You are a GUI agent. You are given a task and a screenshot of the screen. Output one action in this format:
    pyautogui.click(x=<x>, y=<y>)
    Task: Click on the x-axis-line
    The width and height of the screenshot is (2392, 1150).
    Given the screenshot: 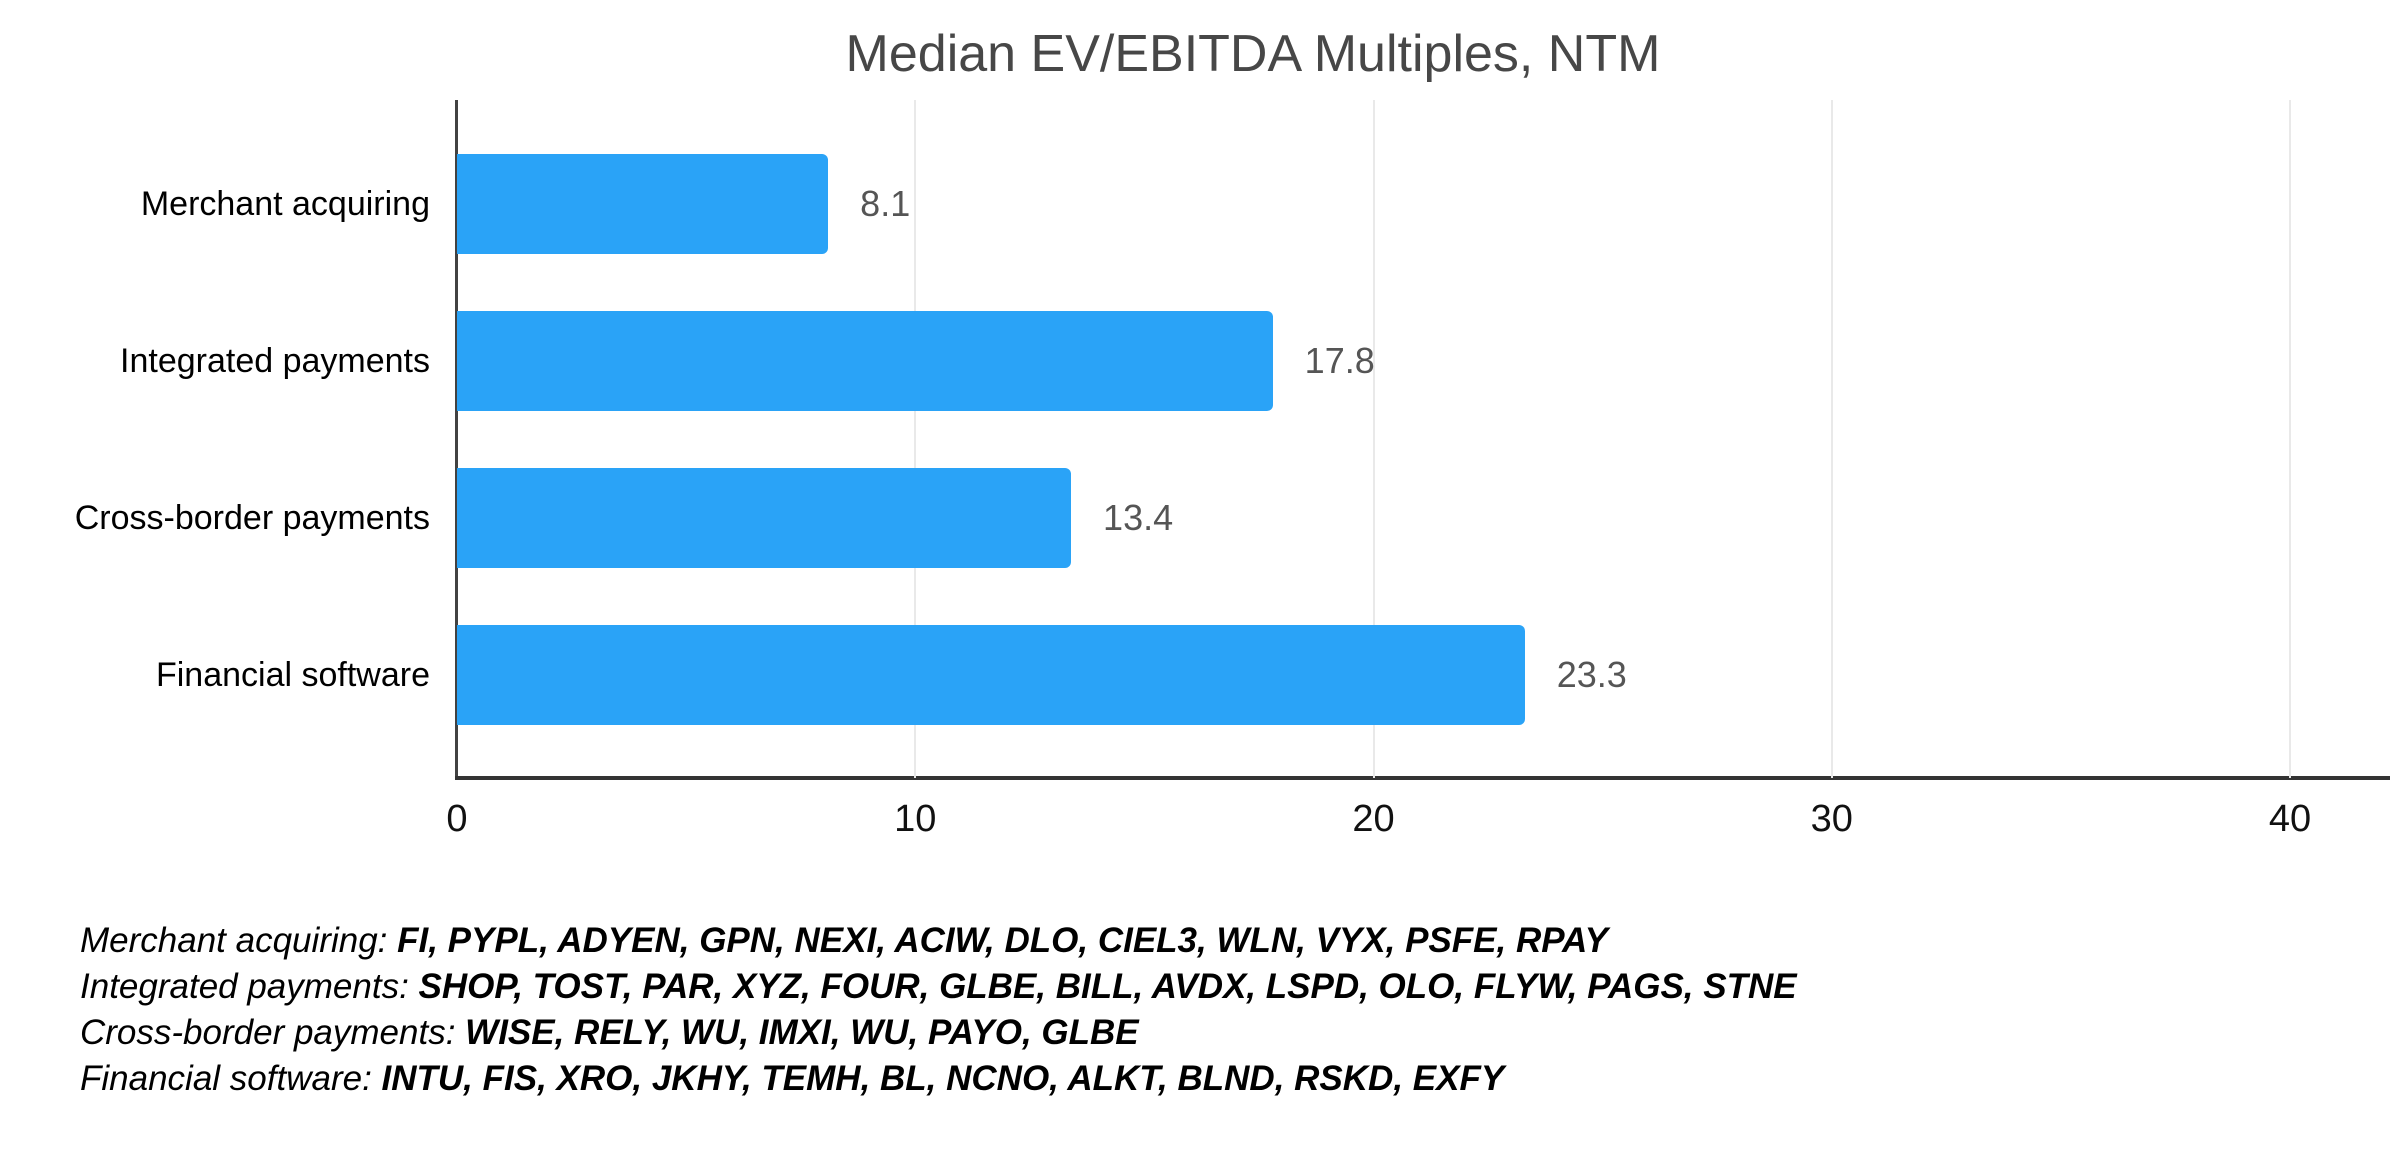 What is the action you would take?
    pyautogui.click(x=1422, y=778)
    